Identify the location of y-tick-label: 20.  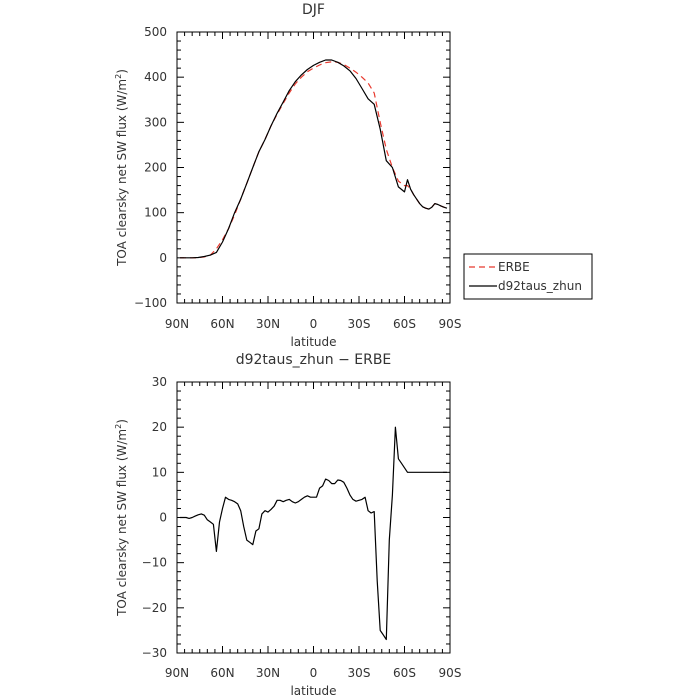
(159, 427).